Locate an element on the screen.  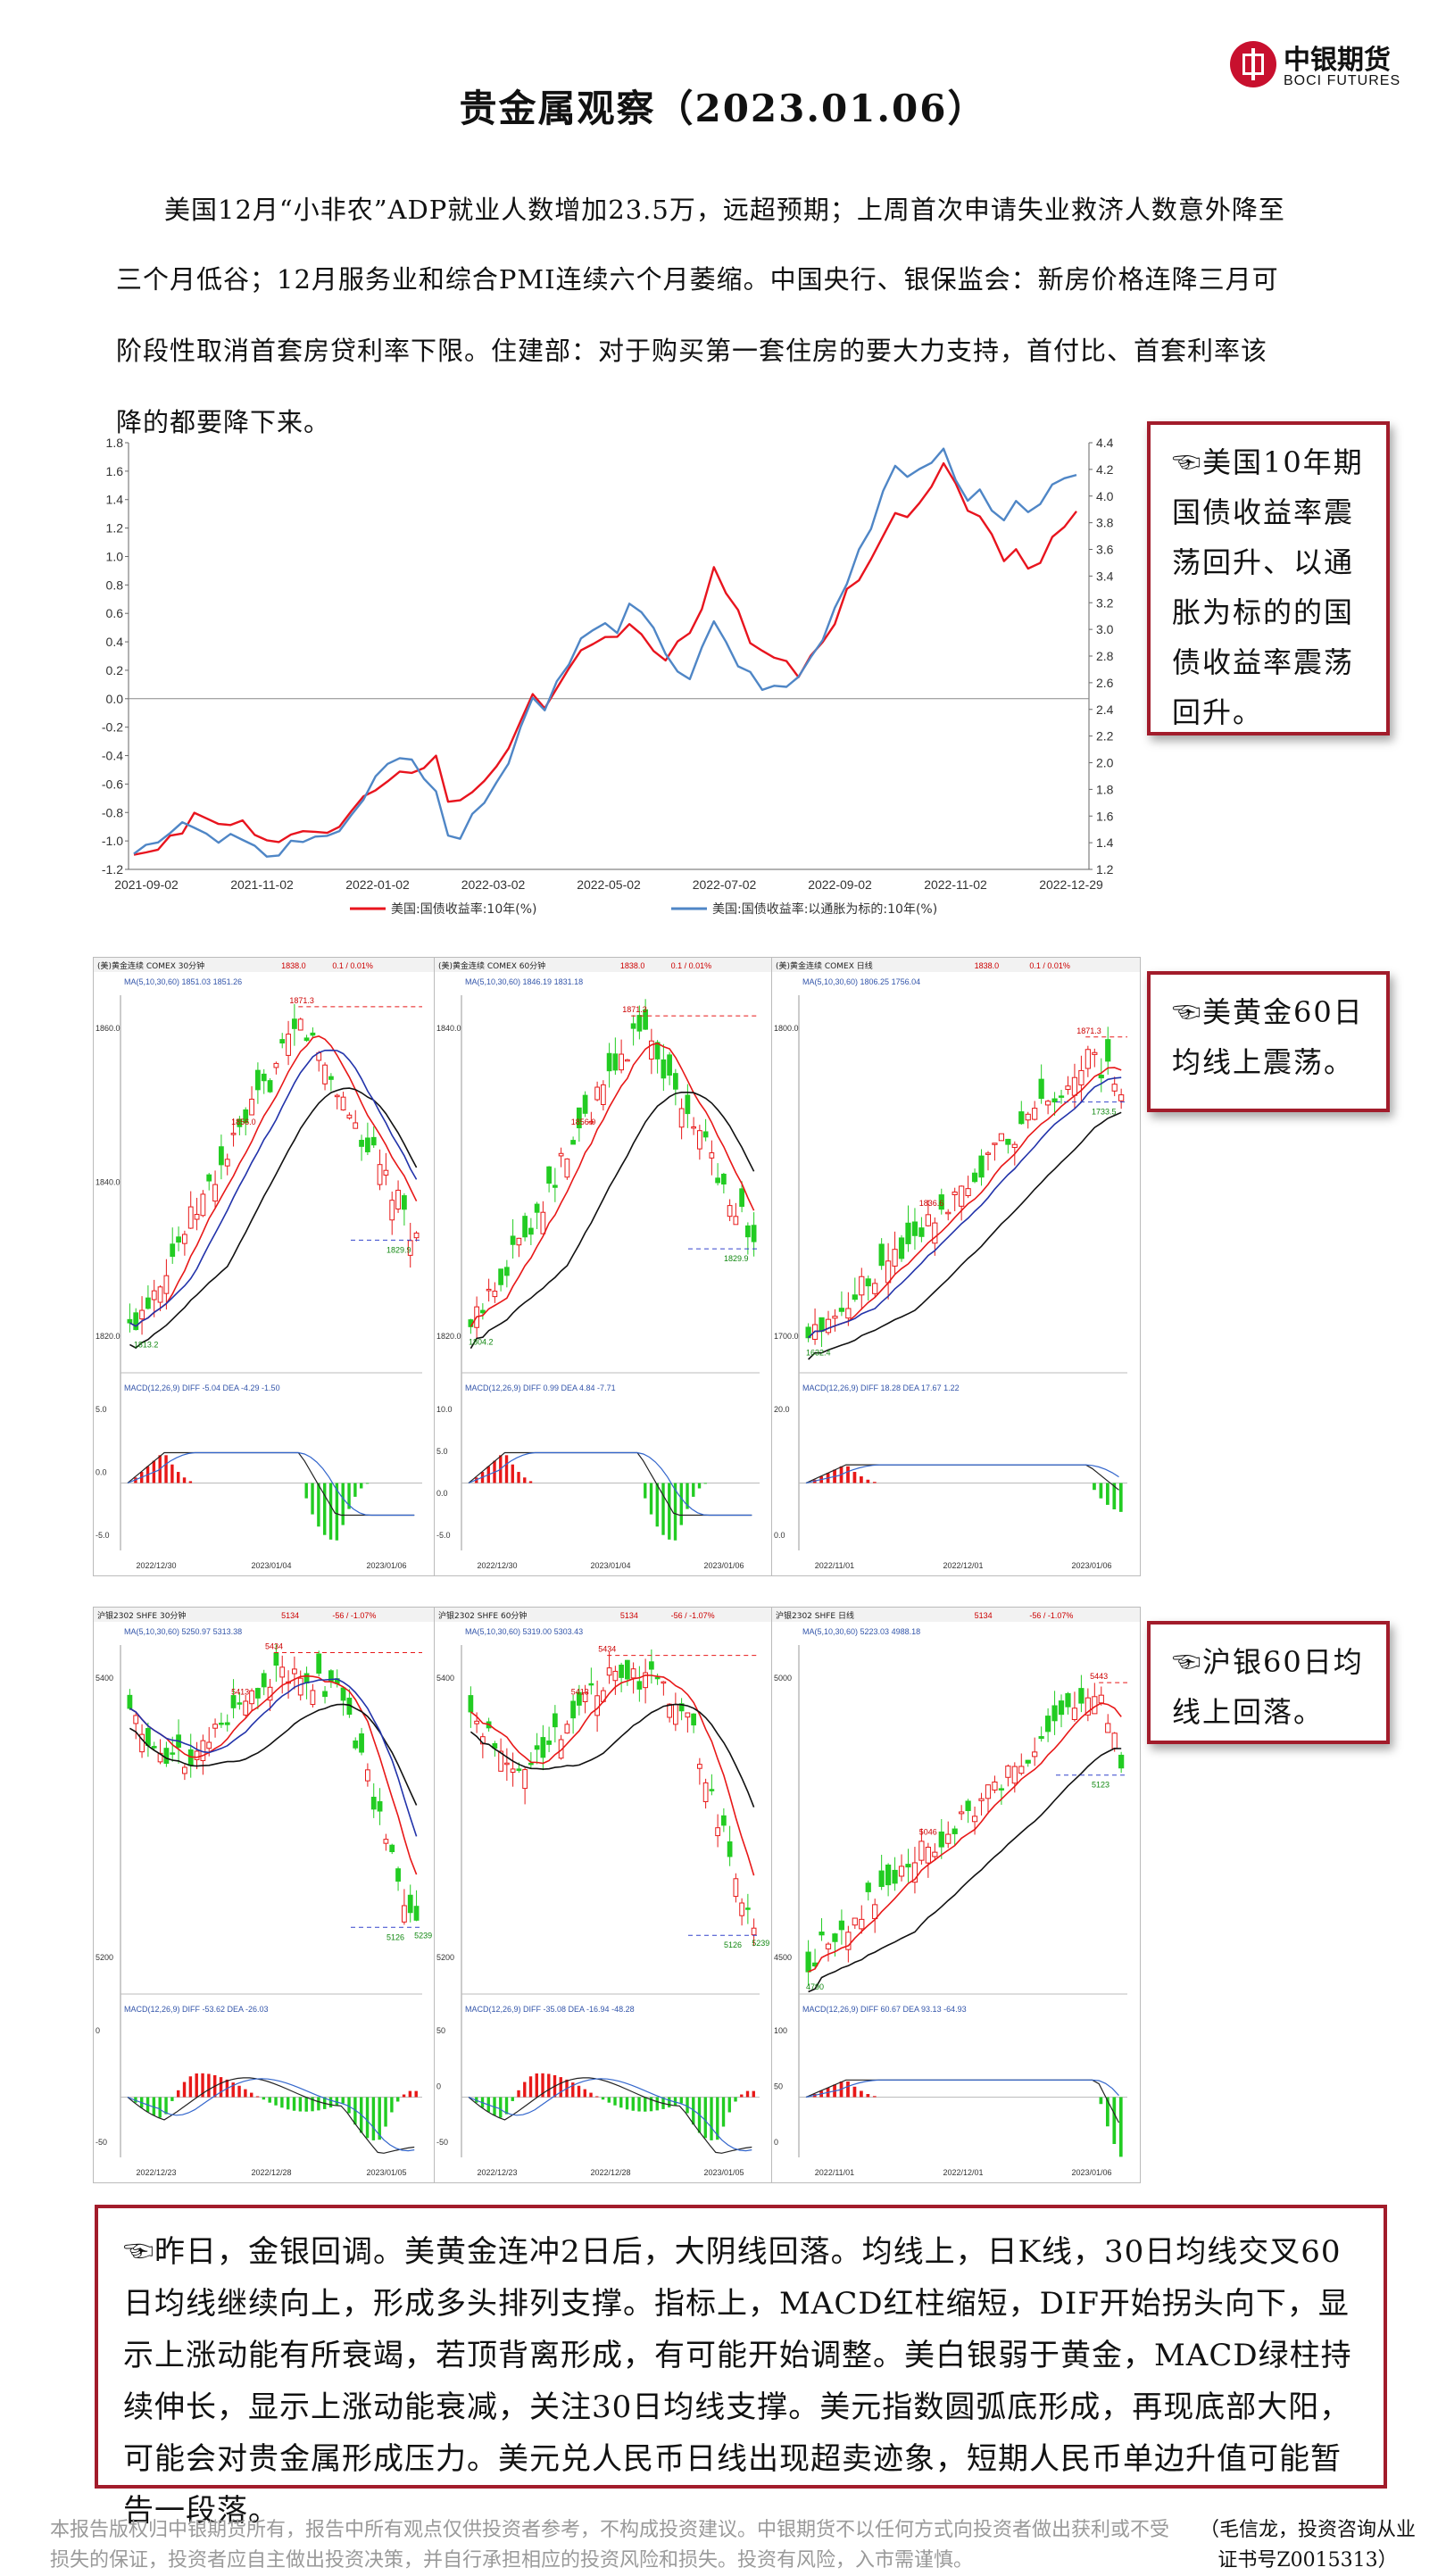
panel-ma-legend: MA(5,10,30,60) 5223.03 4988.18 is located at coordinates (861, 1631).